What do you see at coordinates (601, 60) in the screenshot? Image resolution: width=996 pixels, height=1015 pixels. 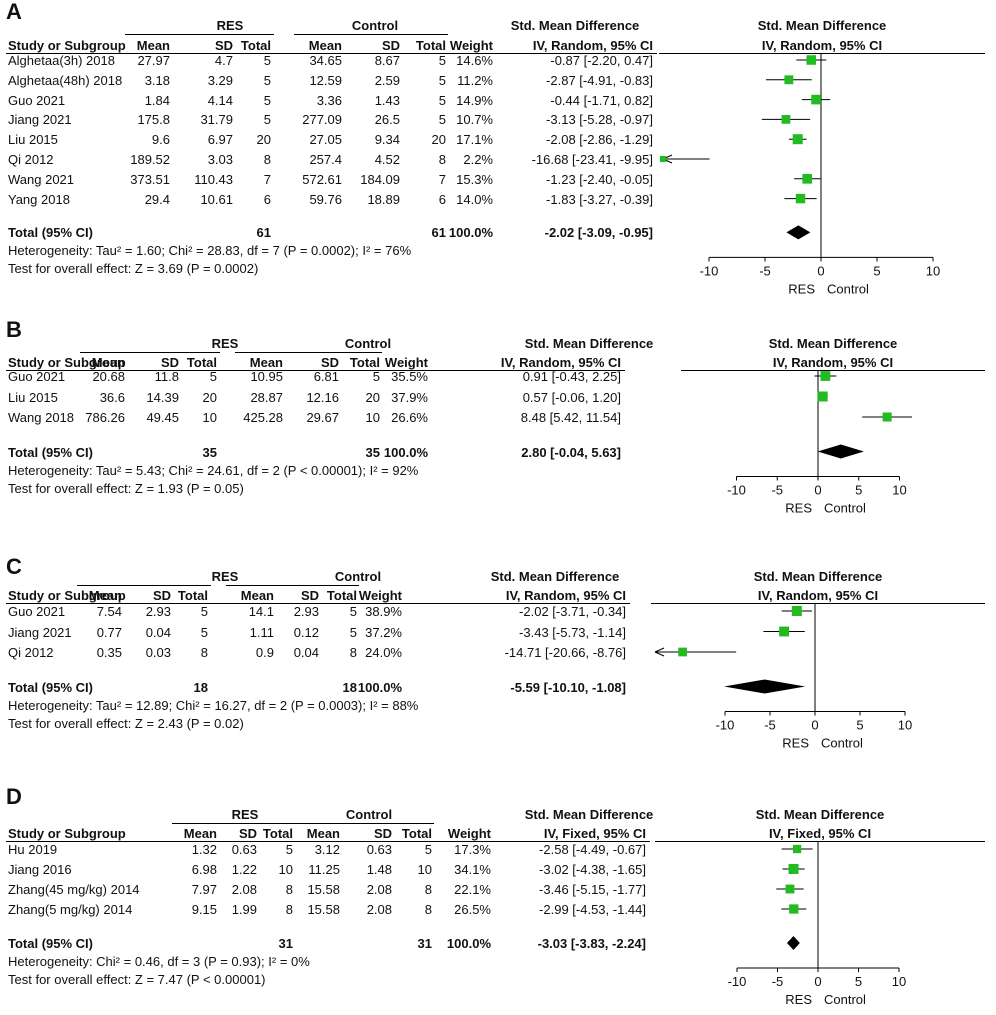 I see `study-ci: -0.87 [-2.20, 0.47]` at bounding box center [601, 60].